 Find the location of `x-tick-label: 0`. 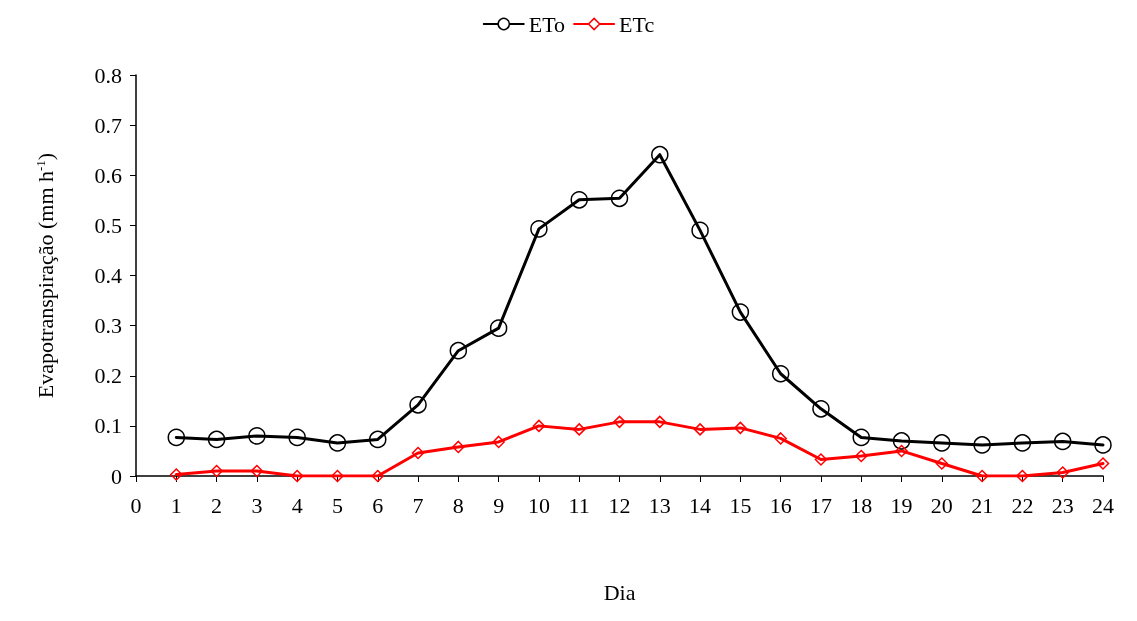

x-tick-label: 0 is located at coordinates (136, 505).